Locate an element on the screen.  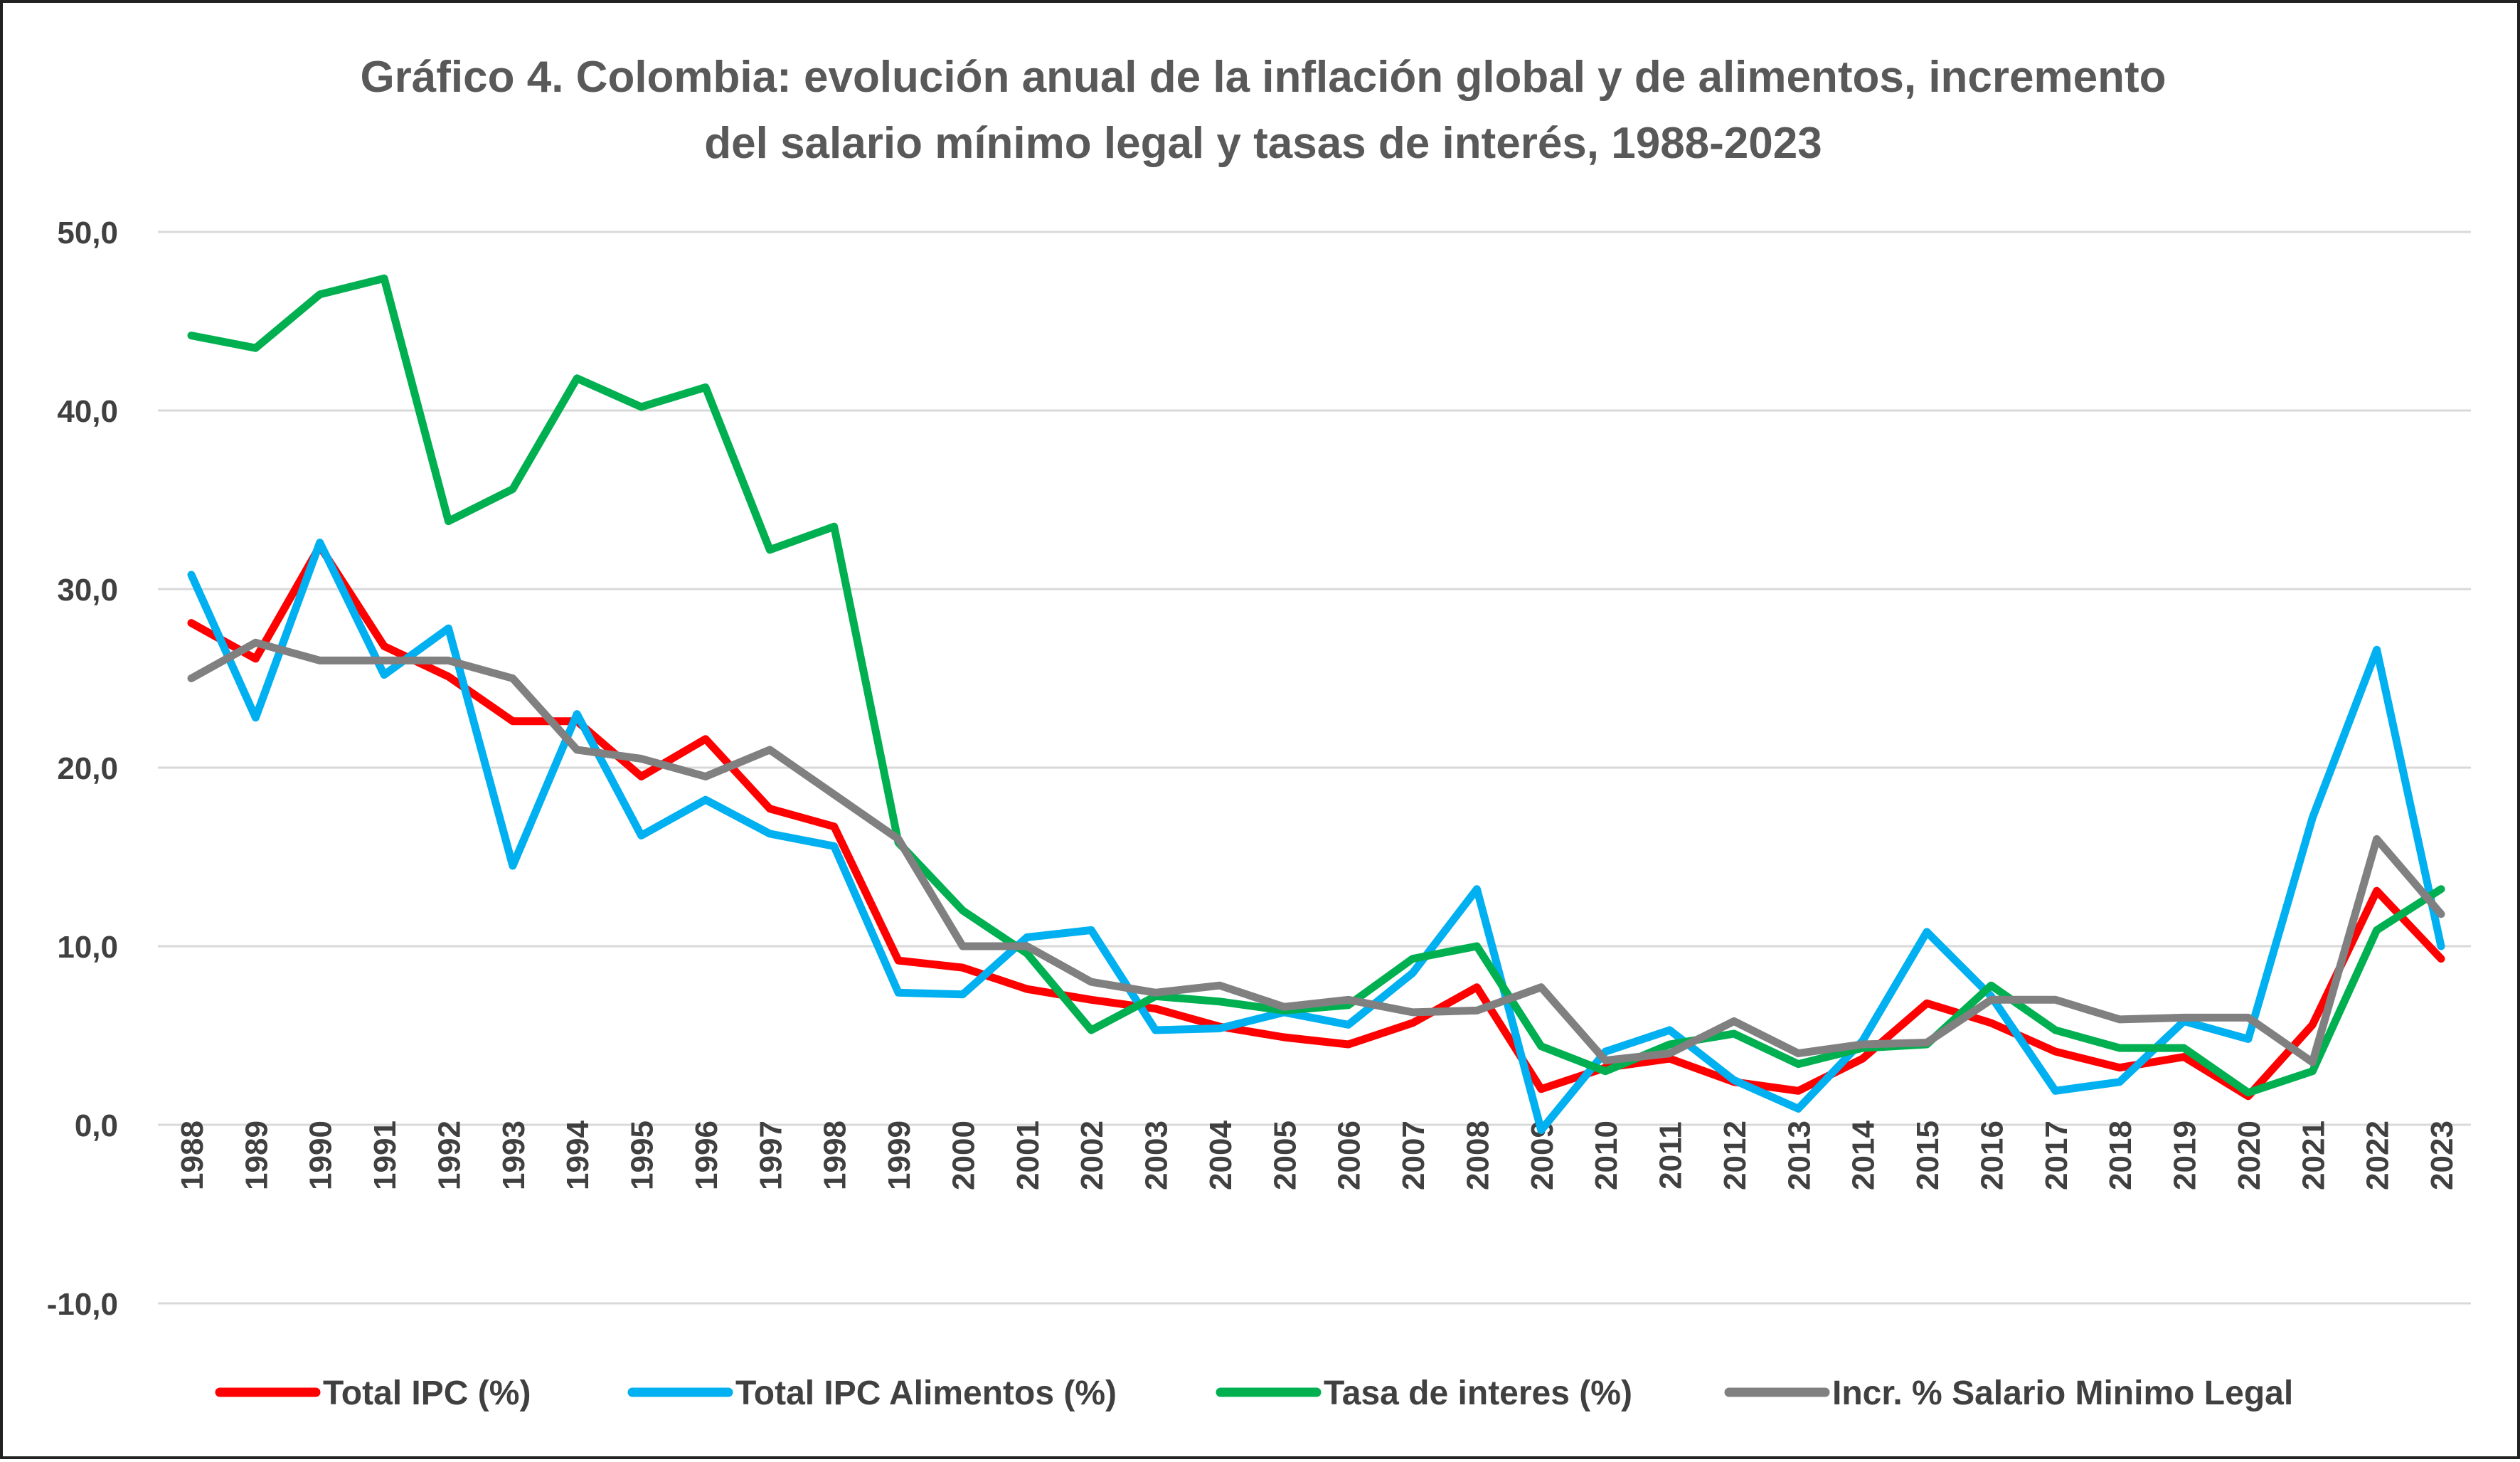
y-tick-label: 40,0 is located at coordinates (87, 411).